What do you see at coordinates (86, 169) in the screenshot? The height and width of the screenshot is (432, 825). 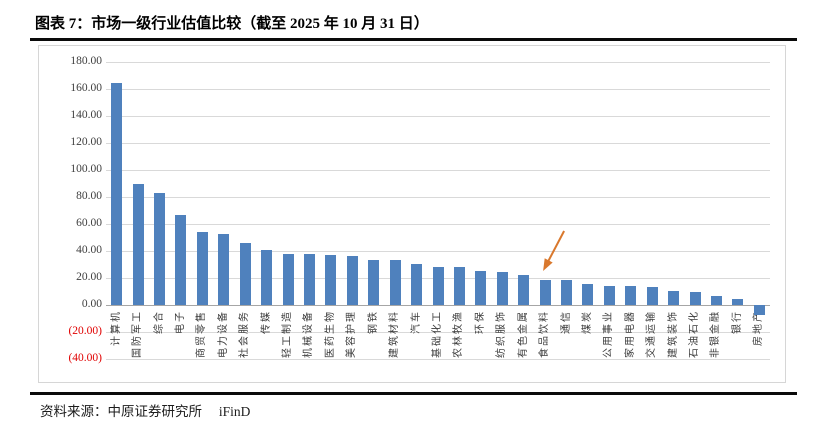 I see `y-tick-label: 100.00` at bounding box center [86, 169].